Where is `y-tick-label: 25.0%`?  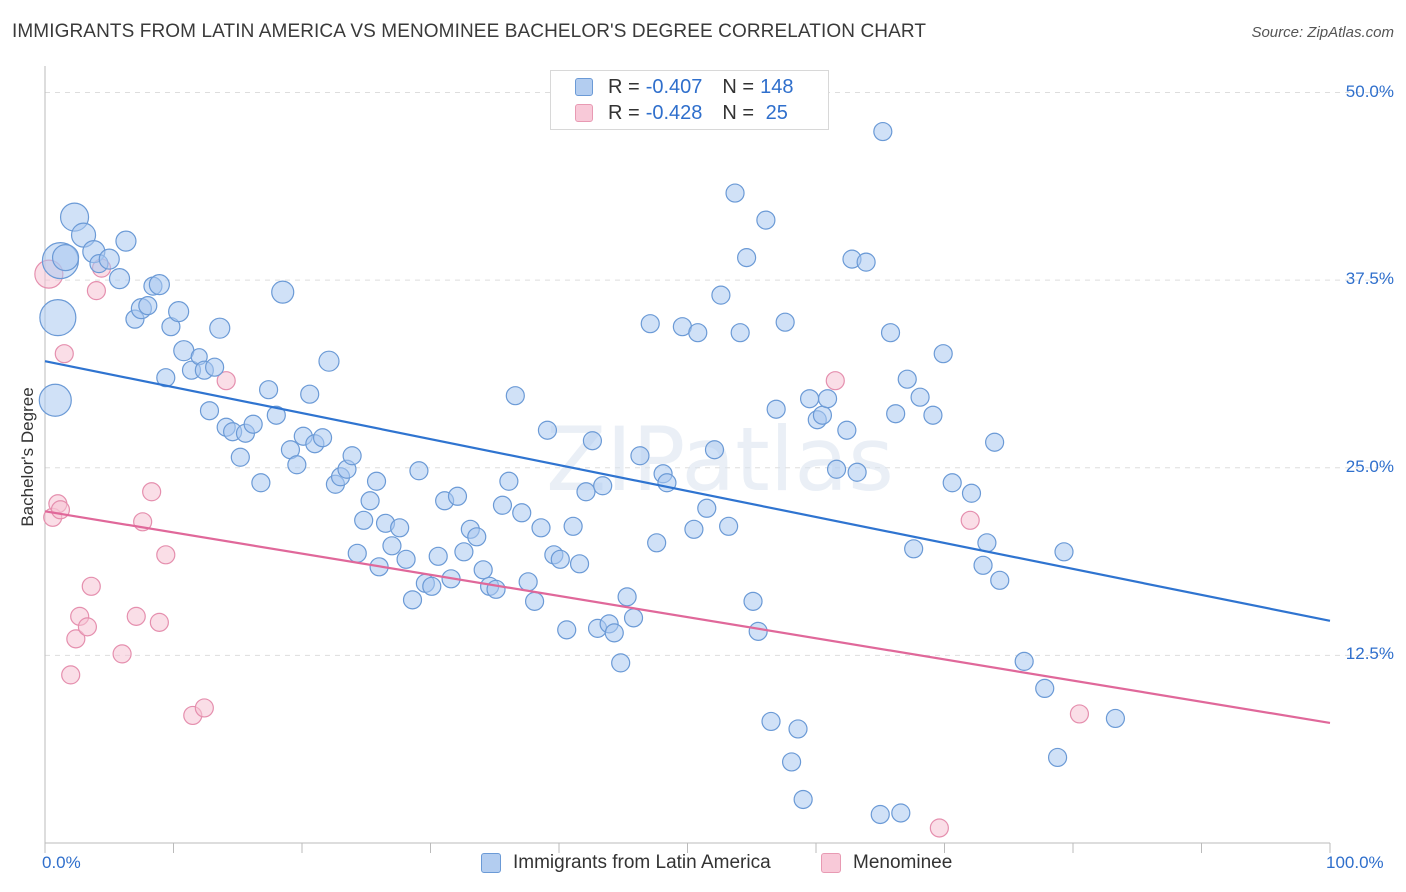 y-tick-label: 25.0% is located at coordinates (1369, 466).